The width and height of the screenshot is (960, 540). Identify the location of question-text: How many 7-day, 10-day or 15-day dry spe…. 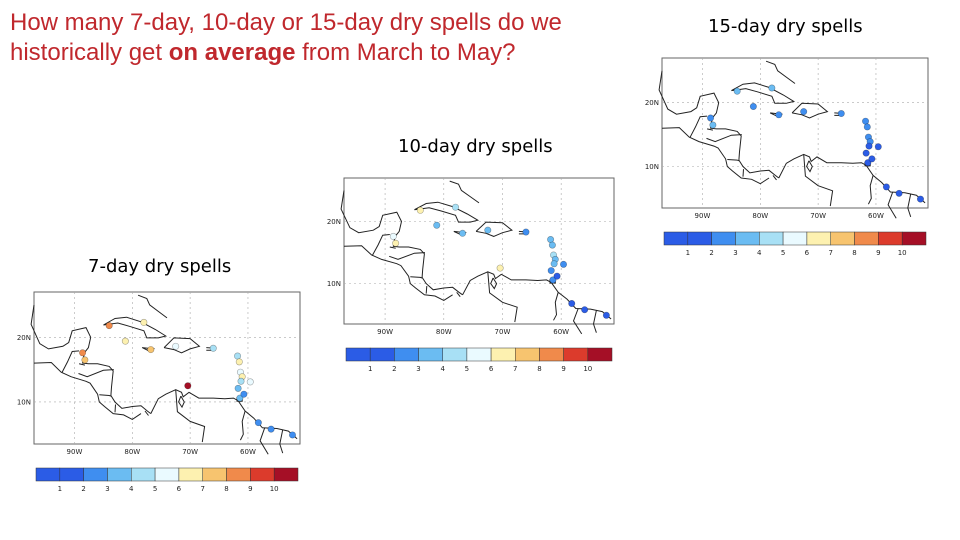
(310, 38).